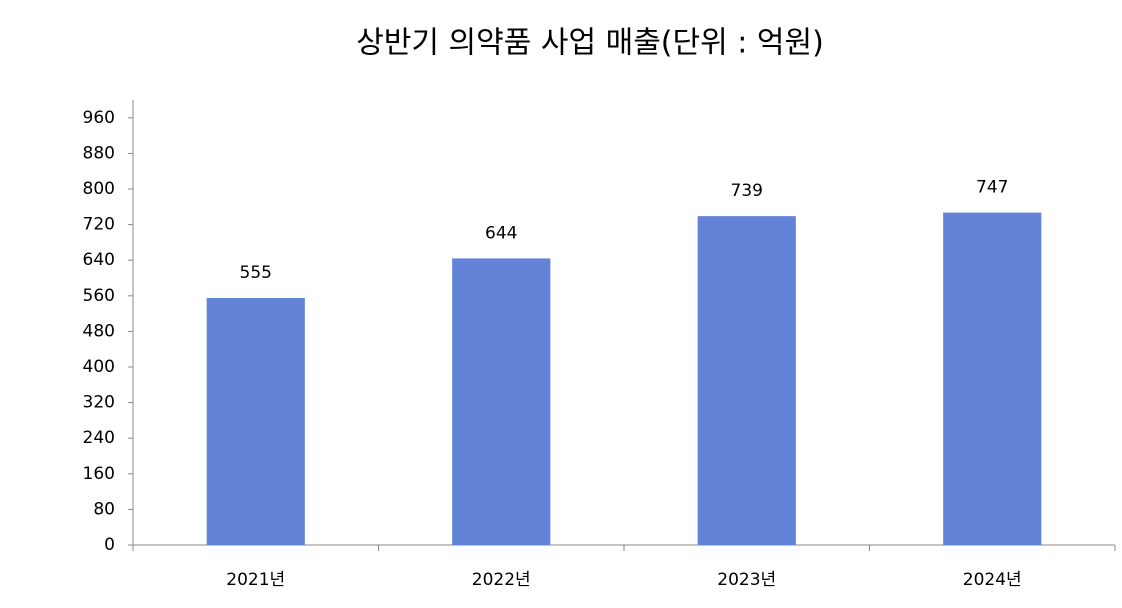  Describe the element at coordinates (99, 296) in the screenshot. I see `y-tick-label: 560` at that location.